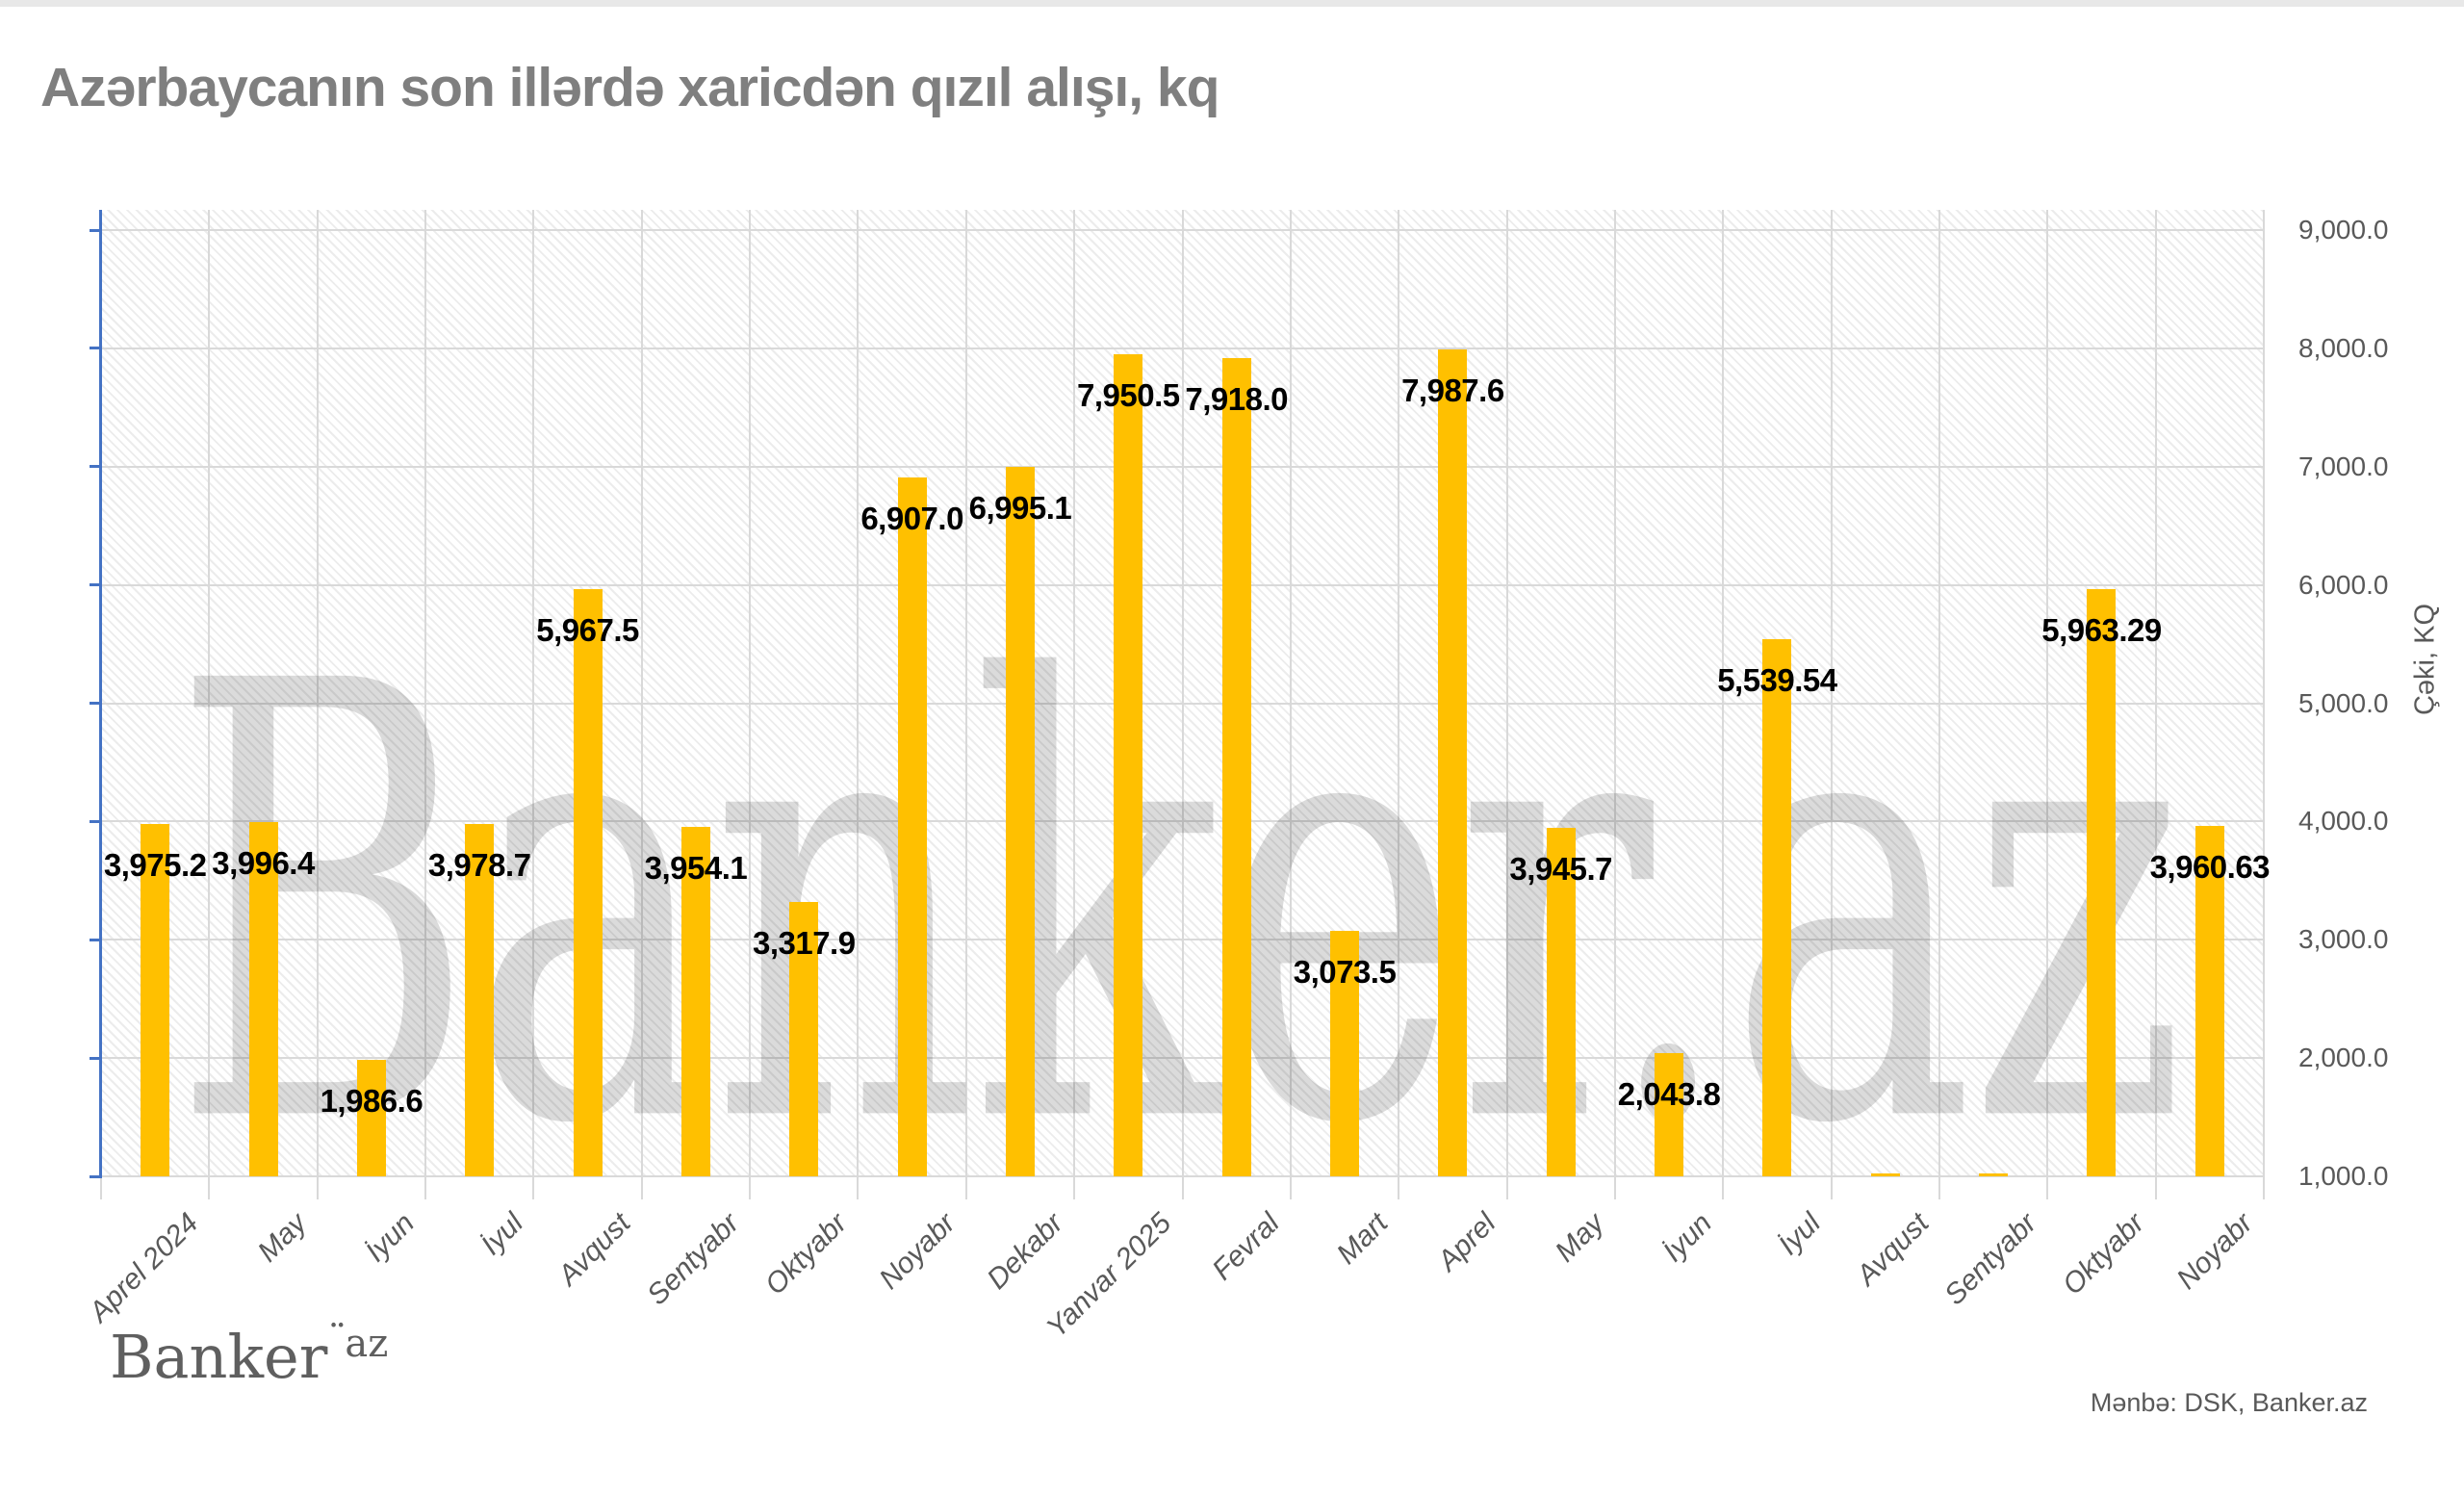 The image size is (2464, 1494). I want to click on bar-aprel, so click(1453, 762).